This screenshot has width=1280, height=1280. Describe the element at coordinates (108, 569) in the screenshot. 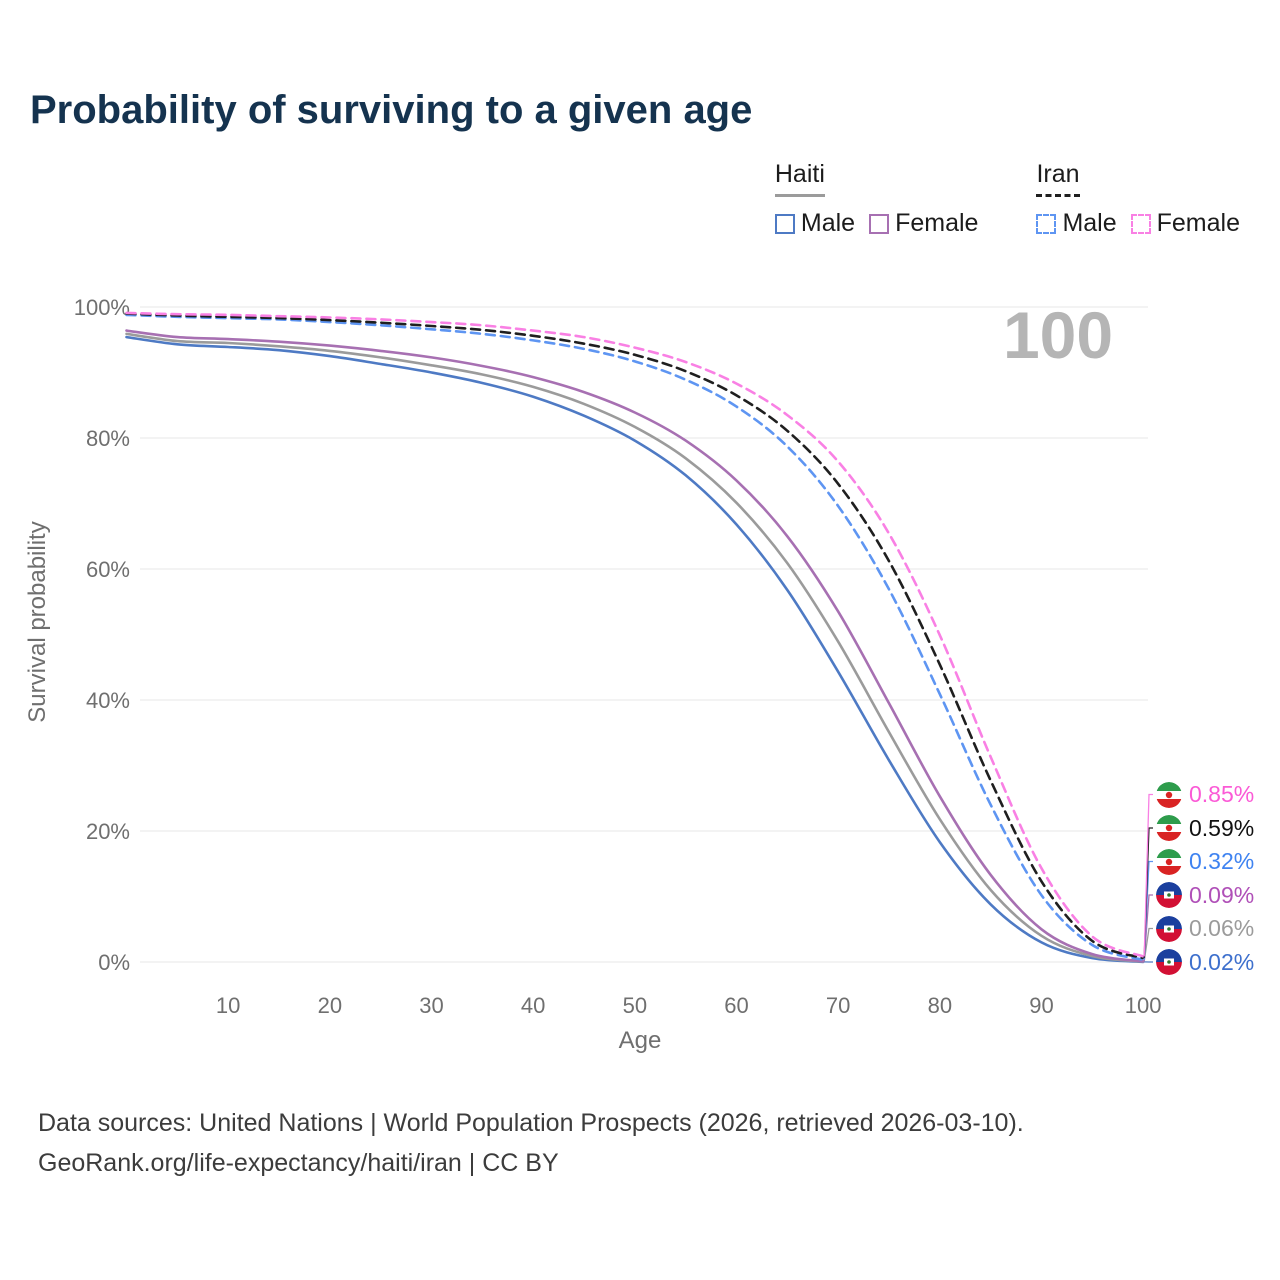

I see `y-tick-label-60: 60%` at that location.